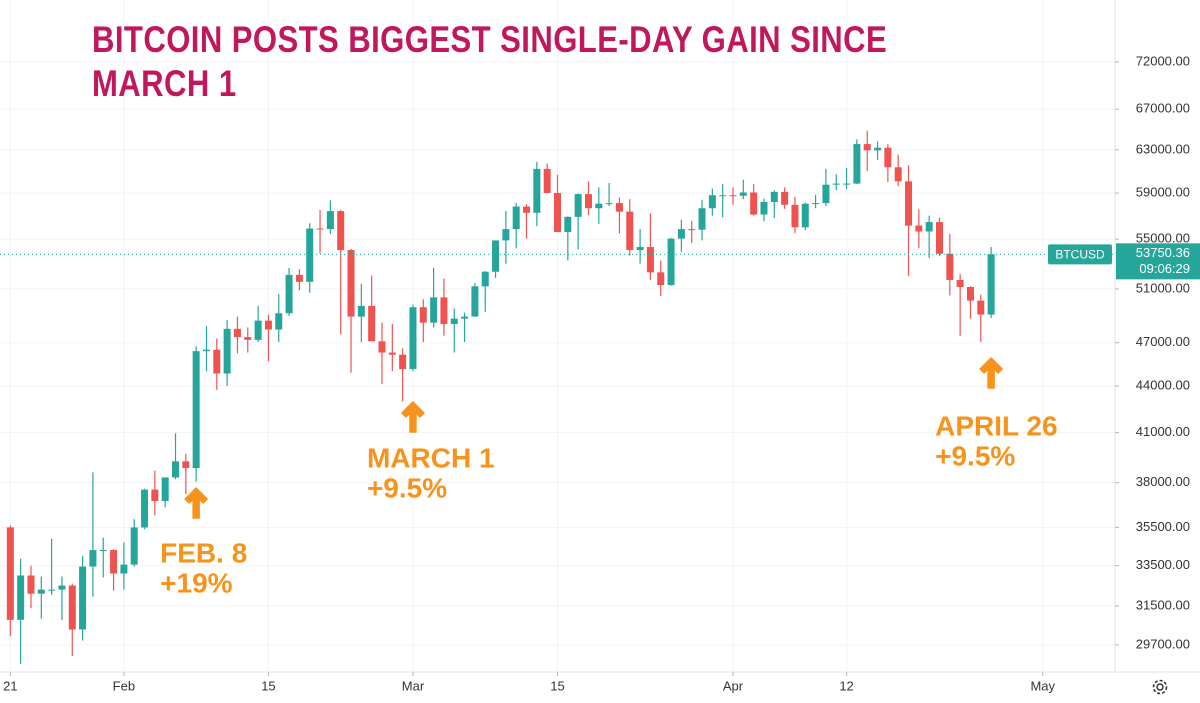  I want to click on y-tick-label: 44000.00, so click(1163, 385).